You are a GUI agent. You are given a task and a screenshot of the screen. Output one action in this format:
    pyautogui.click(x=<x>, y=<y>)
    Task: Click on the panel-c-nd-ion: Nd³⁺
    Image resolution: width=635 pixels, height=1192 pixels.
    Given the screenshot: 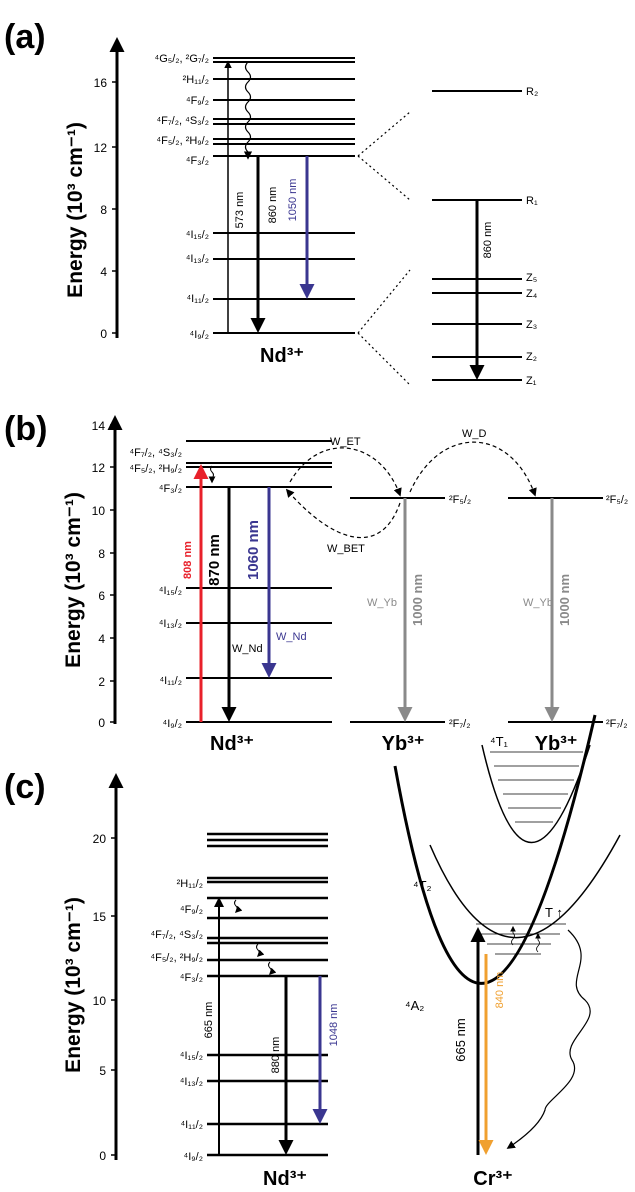 What is the action you would take?
    pyautogui.click(x=285, y=1179)
    